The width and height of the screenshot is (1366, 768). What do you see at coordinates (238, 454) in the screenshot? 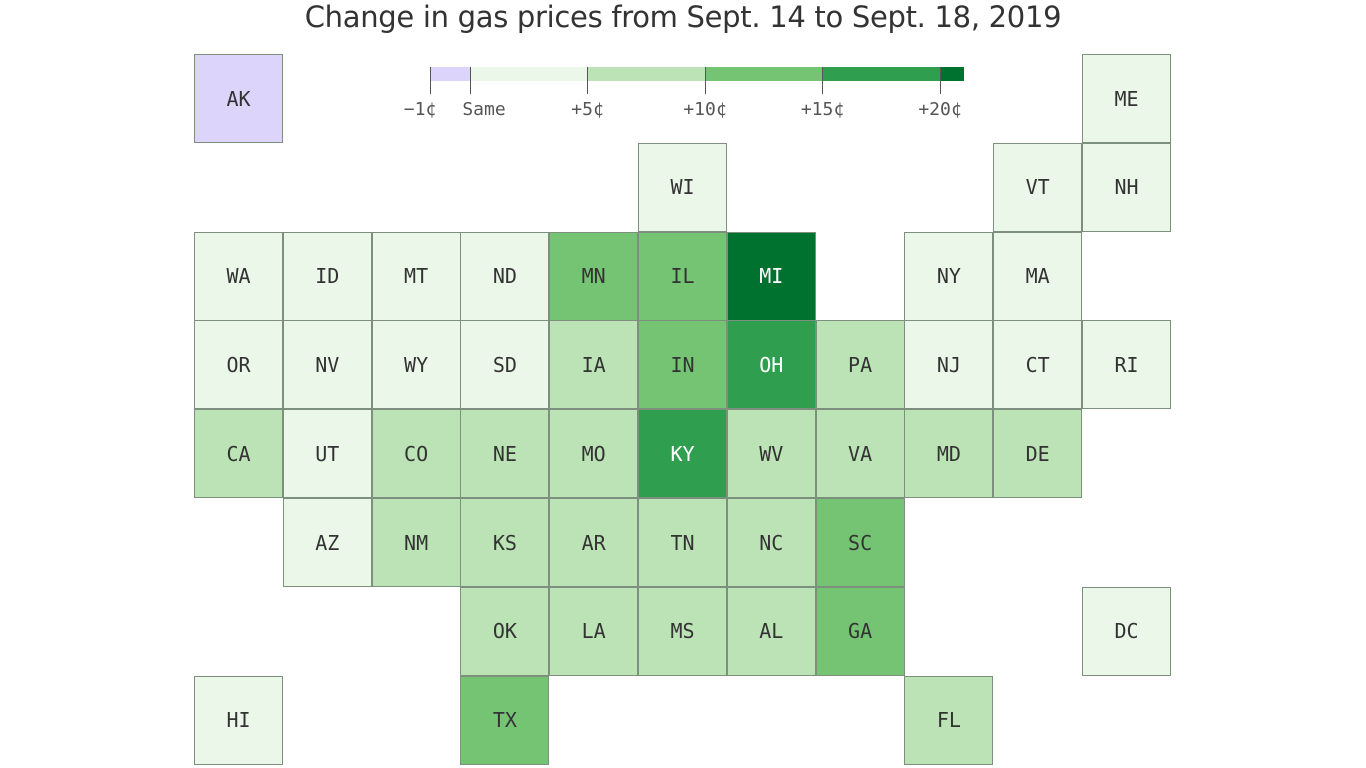
I see `state-tile-ca: CA` at bounding box center [238, 454].